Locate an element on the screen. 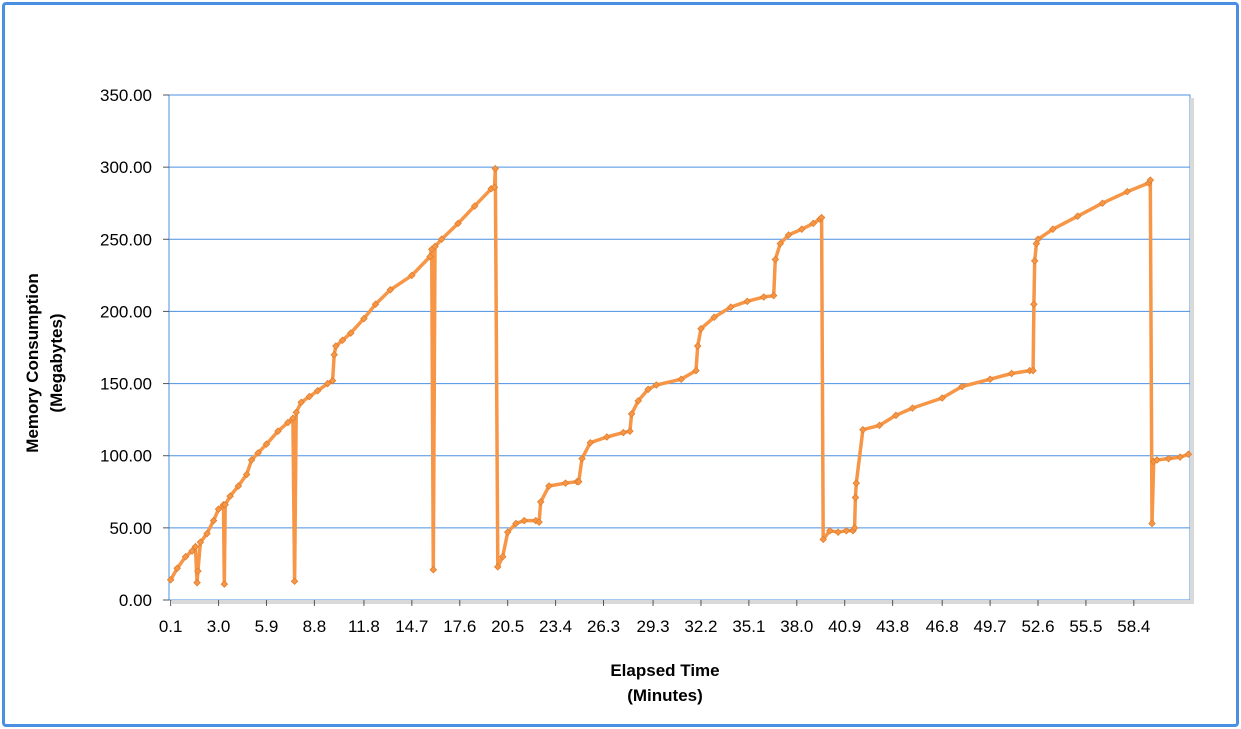 The height and width of the screenshot is (729, 1241). x-tick-label: 17.6 is located at coordinates (459, 626).